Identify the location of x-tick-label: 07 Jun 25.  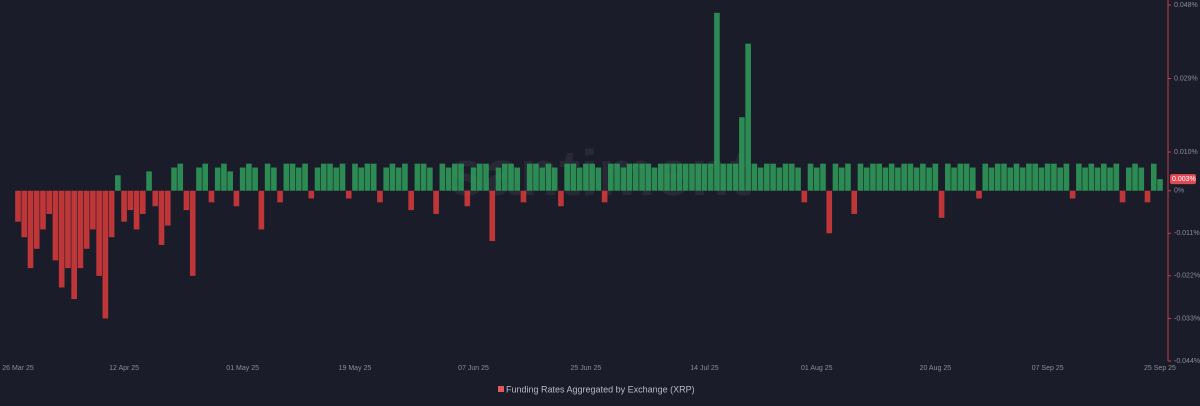
(473, 368).